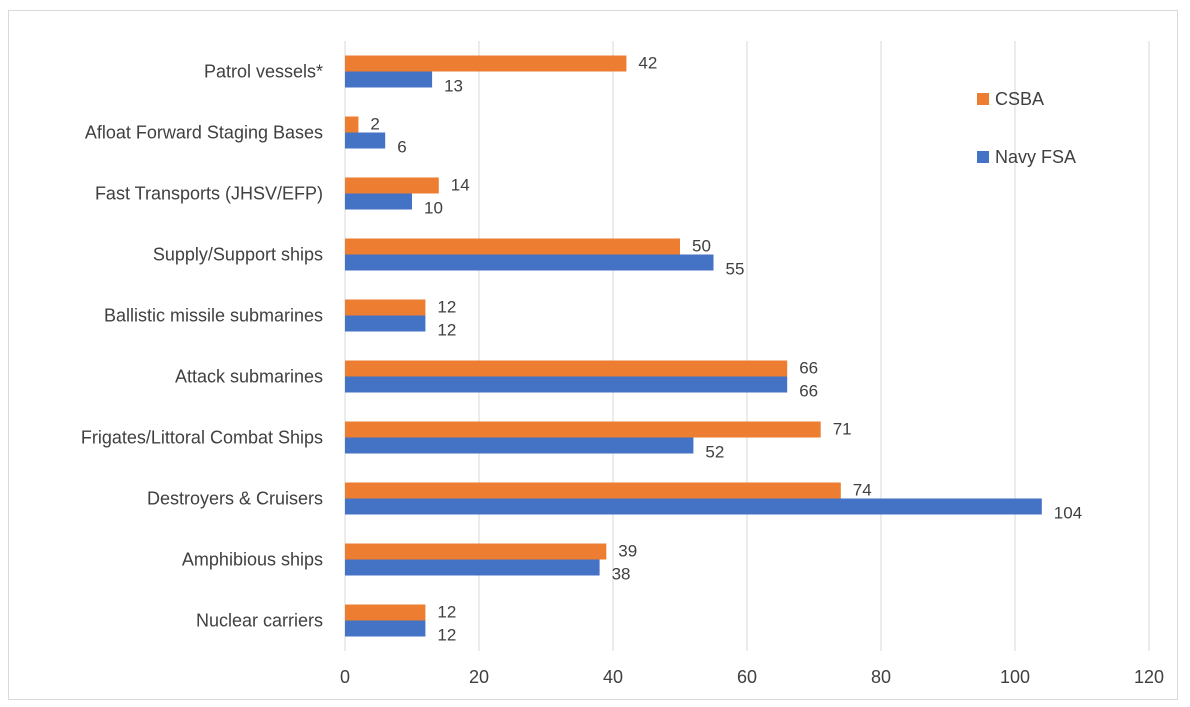  I want to click on x-axis-ticks: 0 20 40 60 80 100 120, so click(752, 677).